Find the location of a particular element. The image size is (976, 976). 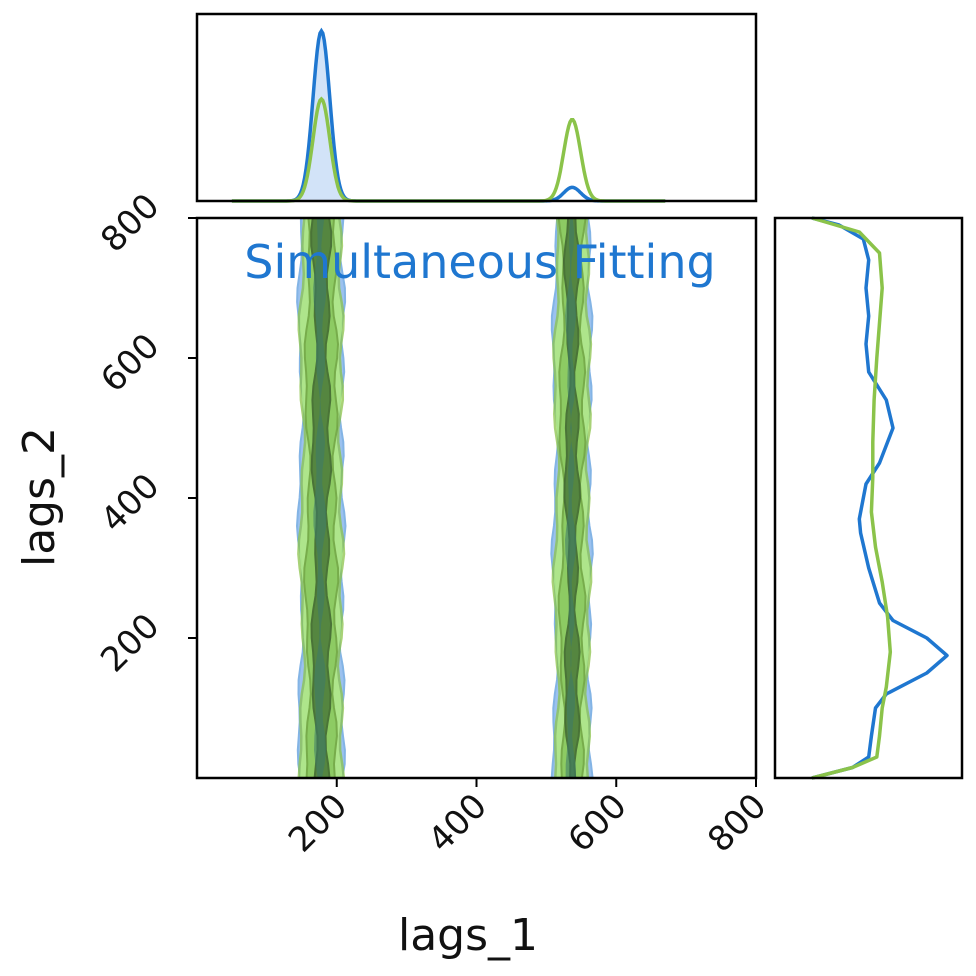

top-marginal-panel is located at coordinates (476, 107).